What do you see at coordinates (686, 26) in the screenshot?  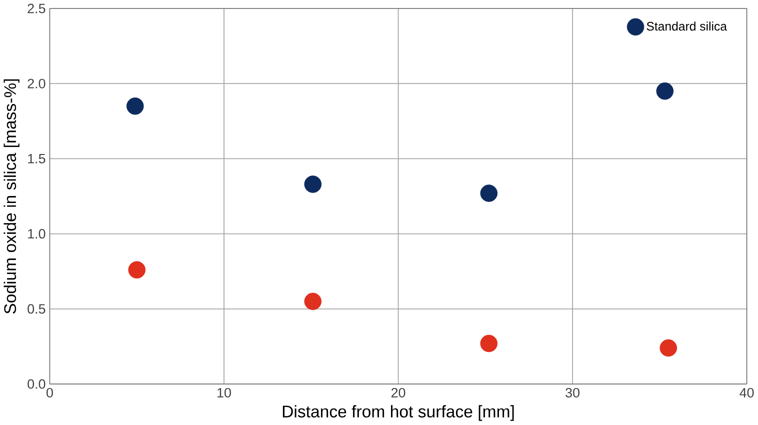 I see `legend-label: Standard silica` at bounding box center [686, 26].